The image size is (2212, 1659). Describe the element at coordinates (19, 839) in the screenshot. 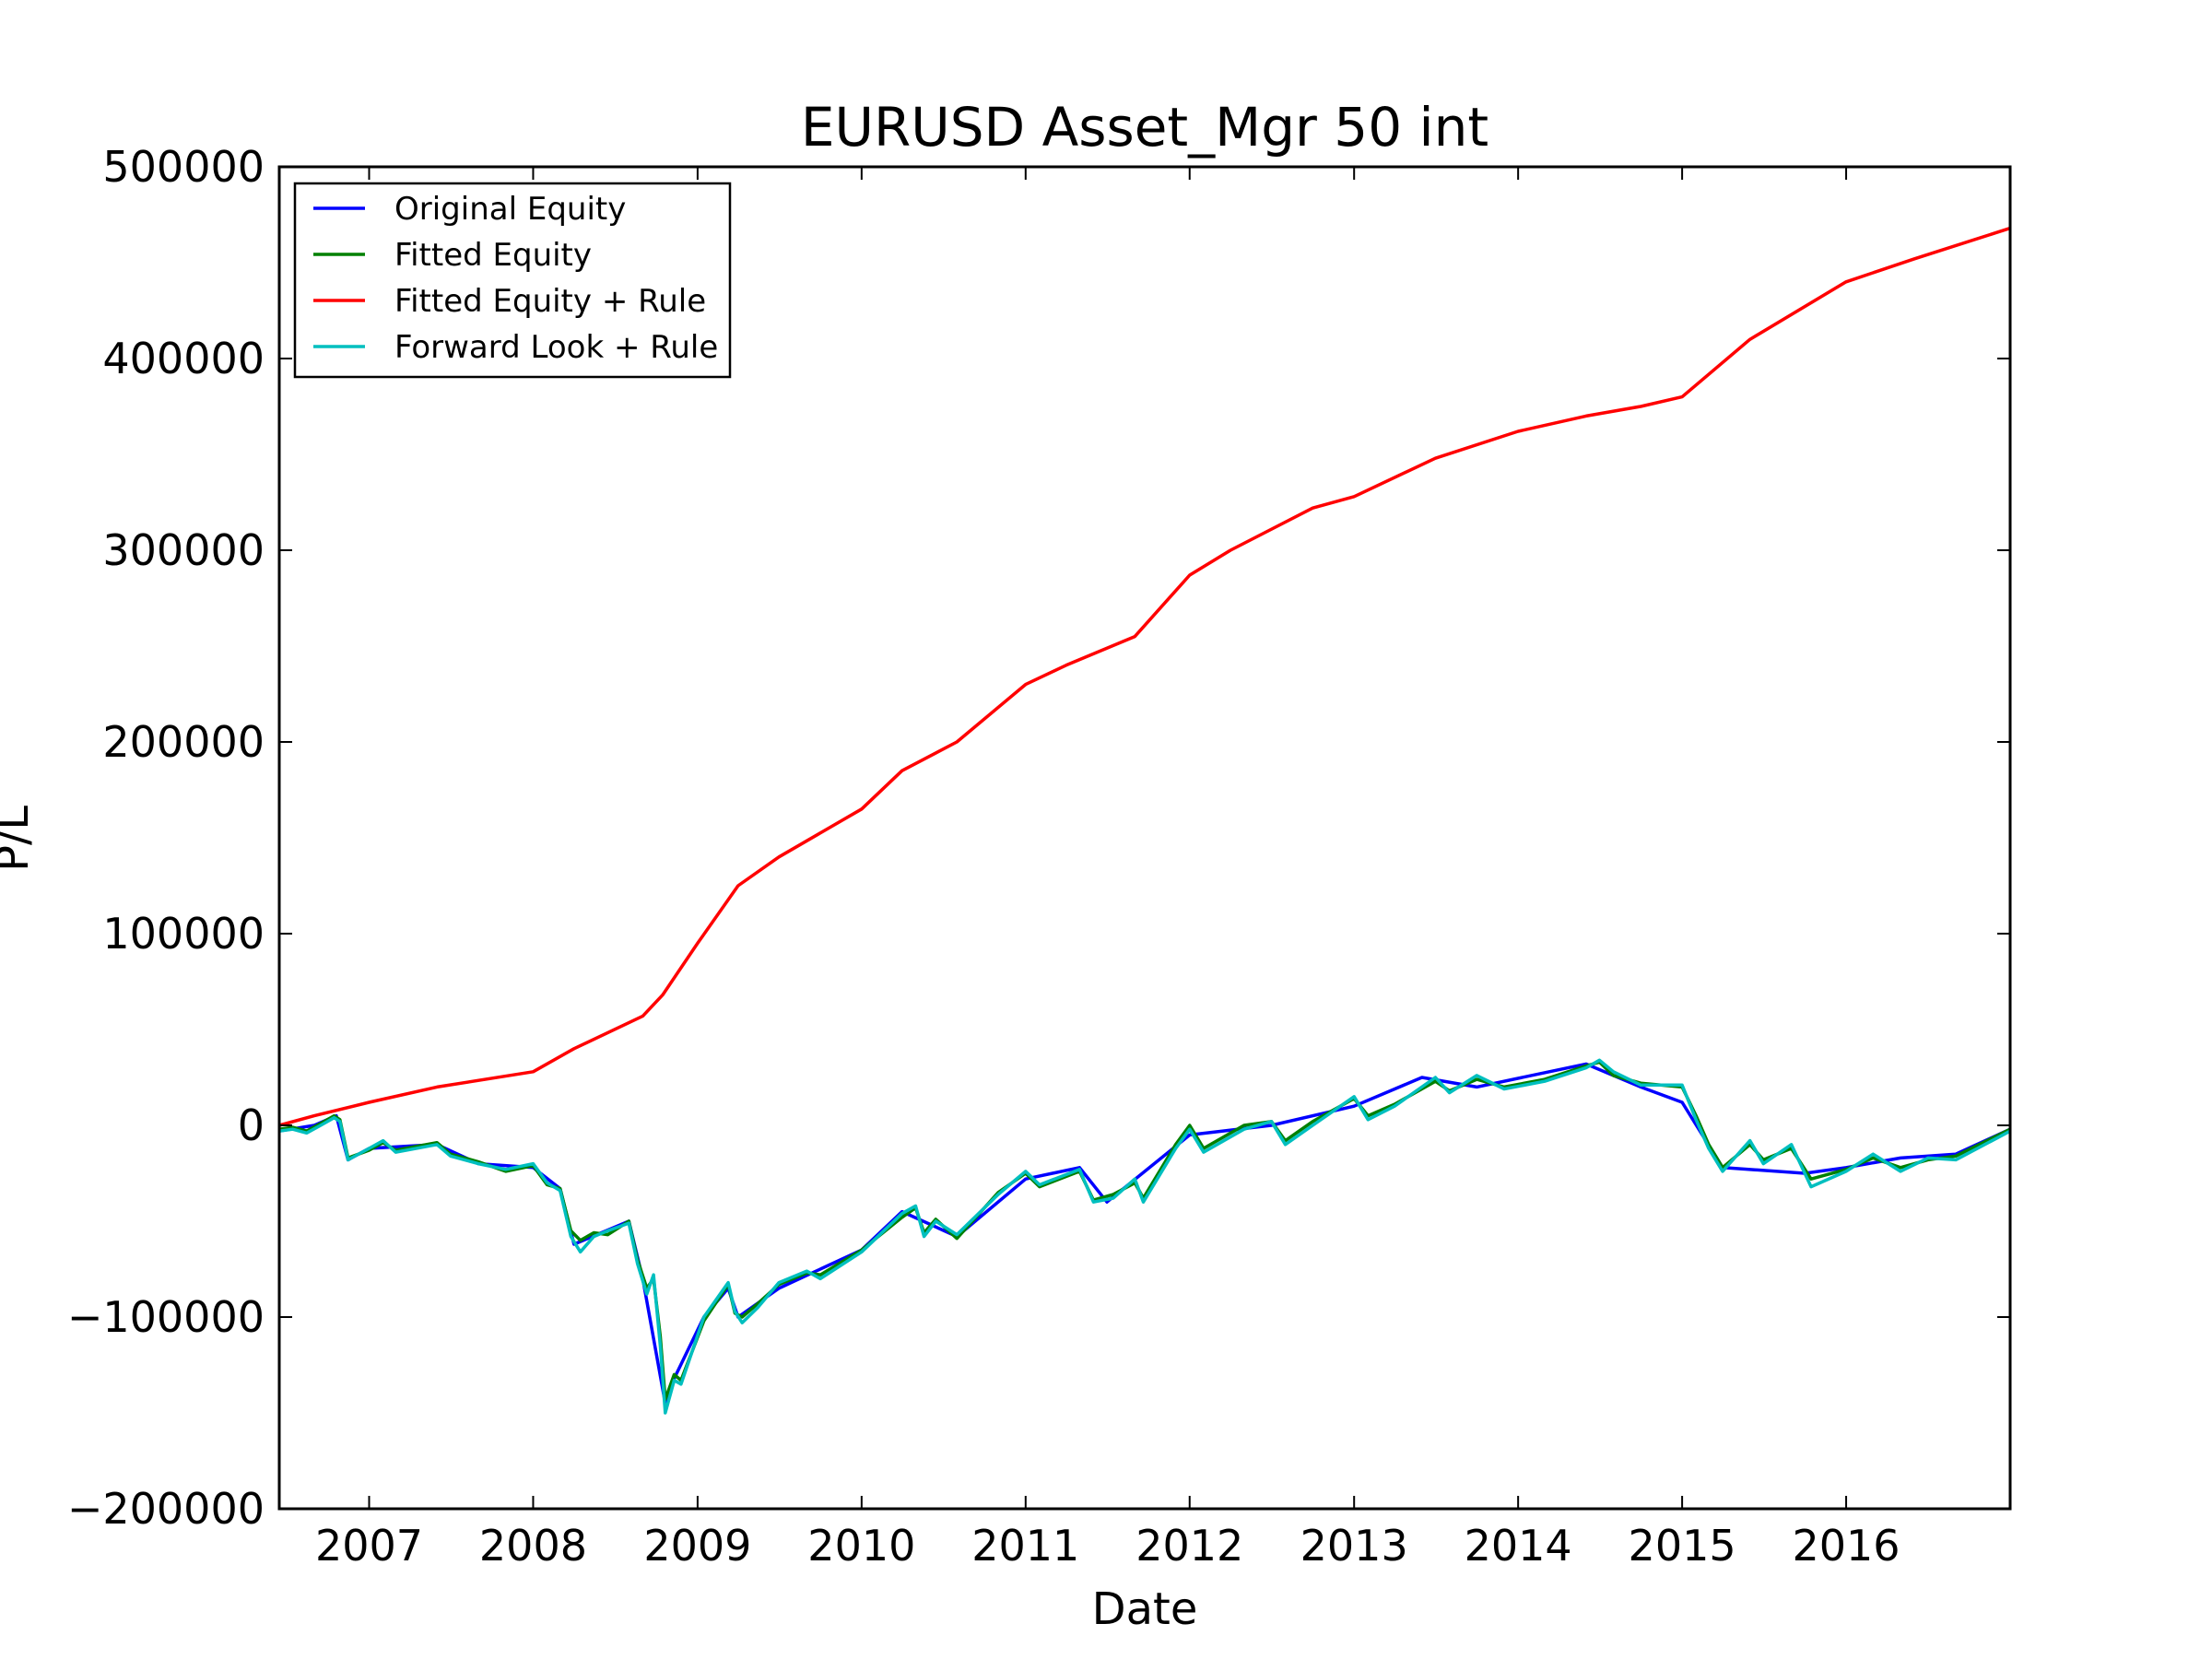

I see `y-axis-title: P/L` at that location.